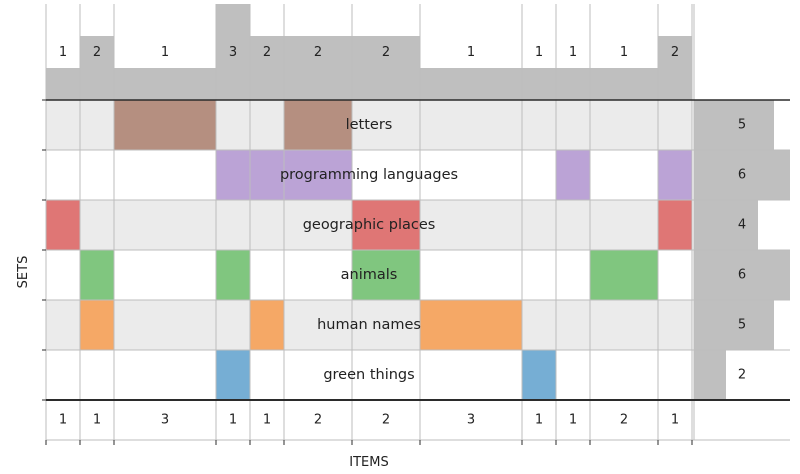  What do you see at coordinates (386, 420) in the screenshot?
I see `bottom-count-label-item7: 2` at bounding box center [386, 420].